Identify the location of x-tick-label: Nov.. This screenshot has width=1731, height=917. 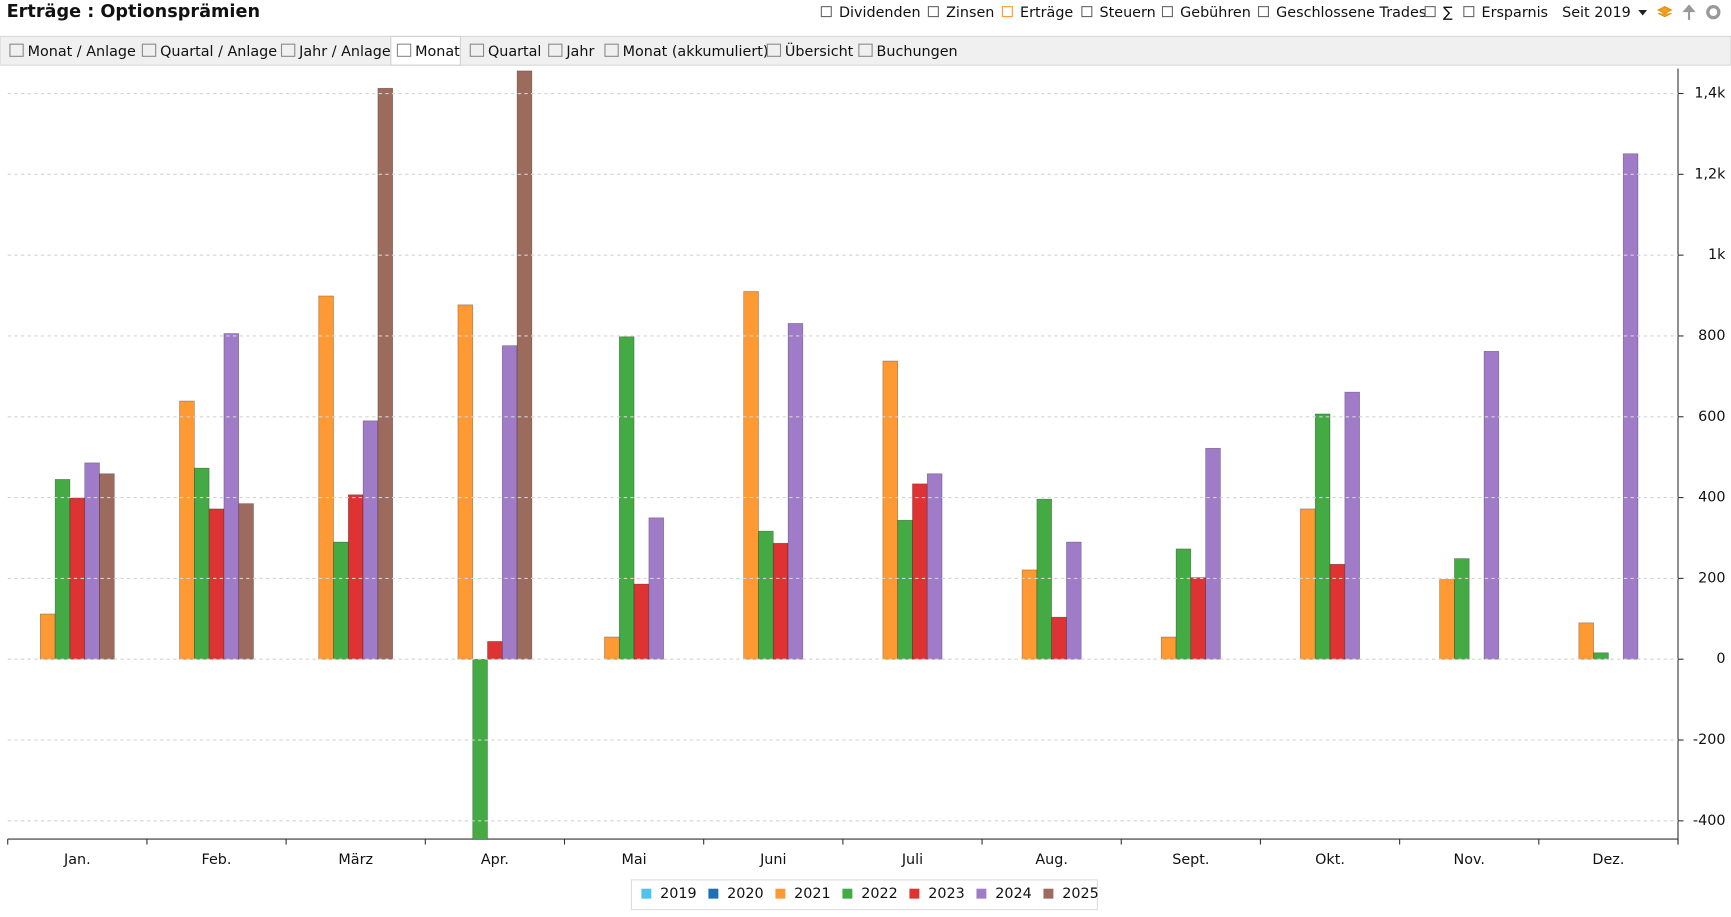
(1468, 860).